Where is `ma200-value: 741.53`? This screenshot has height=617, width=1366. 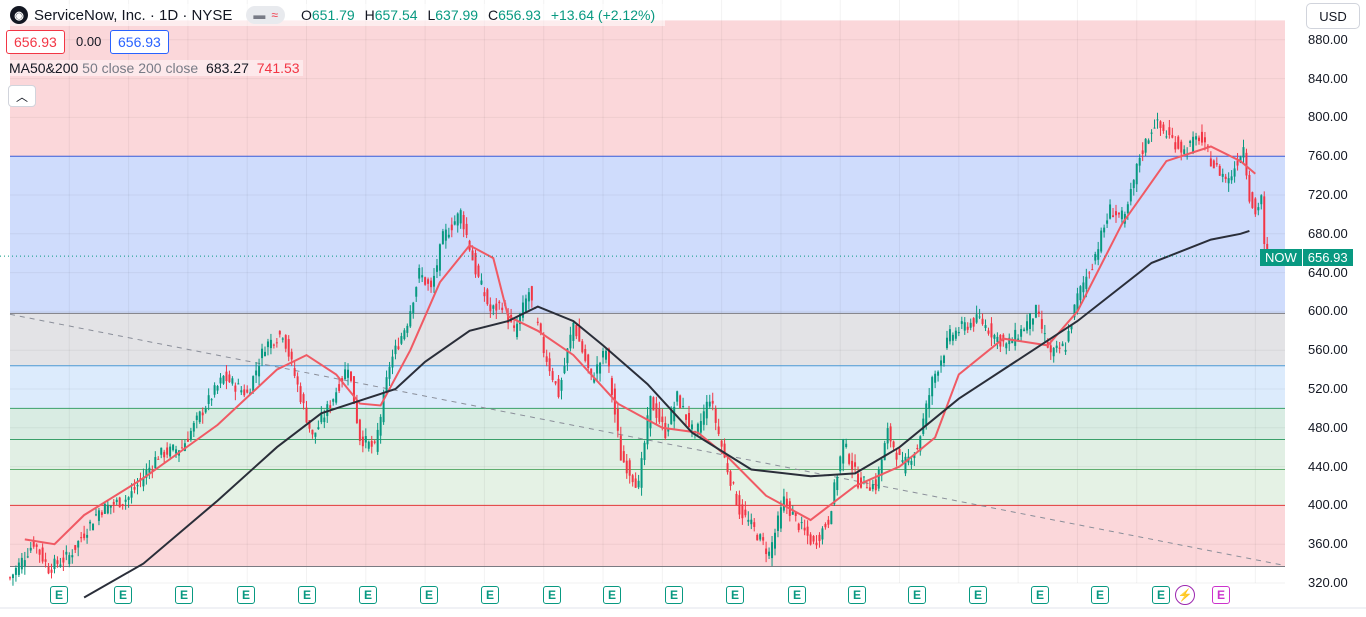
ma200-value: 741.53 is located at coordinates (278, 68).